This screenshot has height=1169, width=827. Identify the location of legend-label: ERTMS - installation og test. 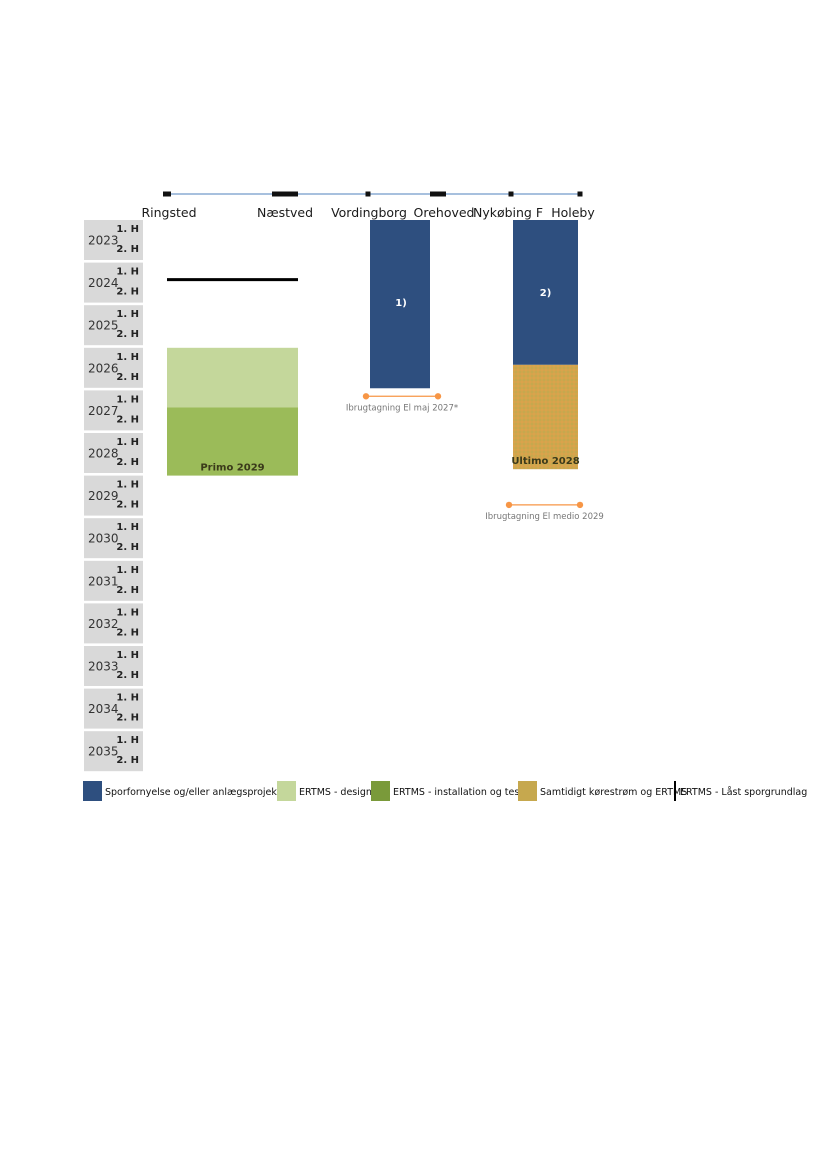
(458, 792).